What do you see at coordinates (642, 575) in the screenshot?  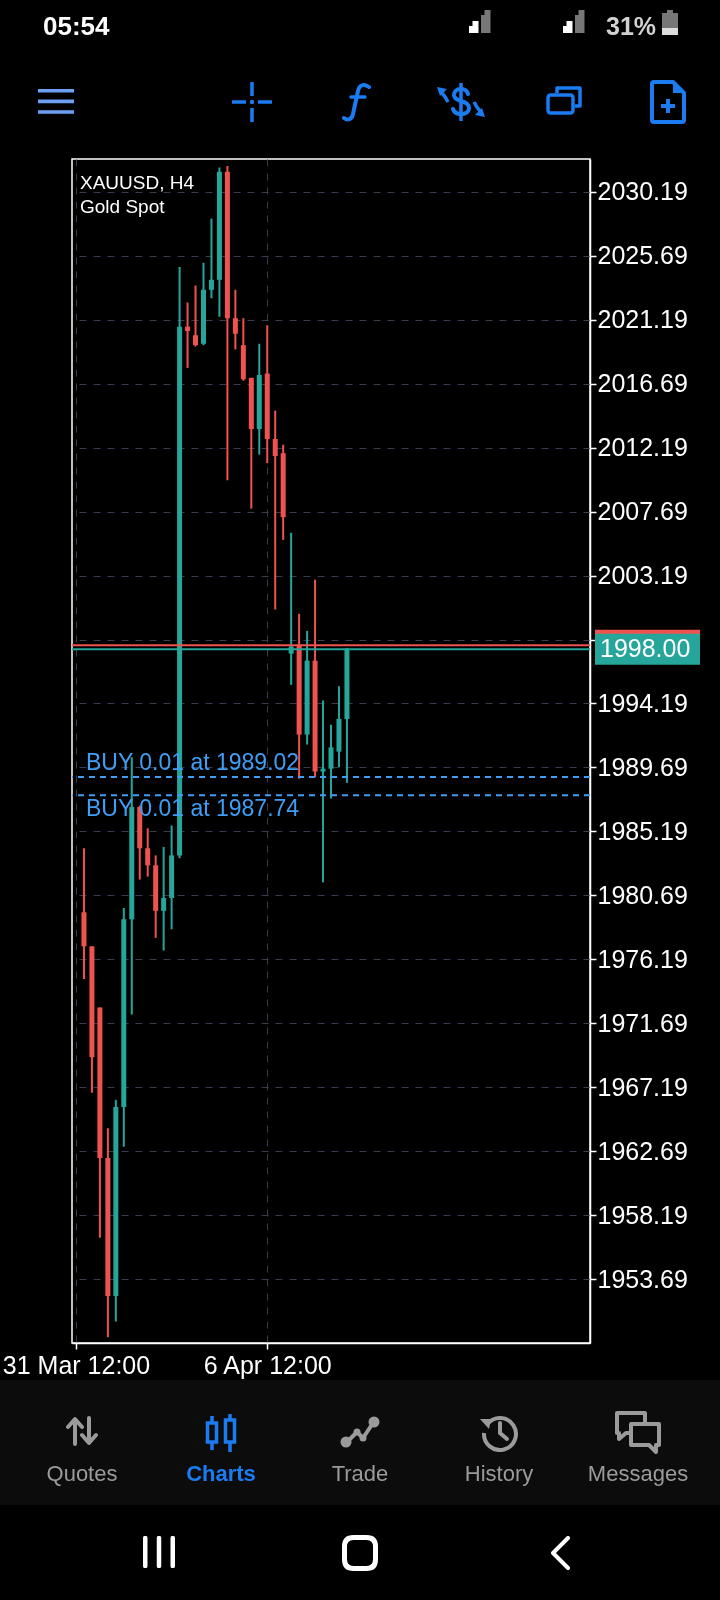 I see `y-tick-label: 2003.19` at bounding box center [642, 575].